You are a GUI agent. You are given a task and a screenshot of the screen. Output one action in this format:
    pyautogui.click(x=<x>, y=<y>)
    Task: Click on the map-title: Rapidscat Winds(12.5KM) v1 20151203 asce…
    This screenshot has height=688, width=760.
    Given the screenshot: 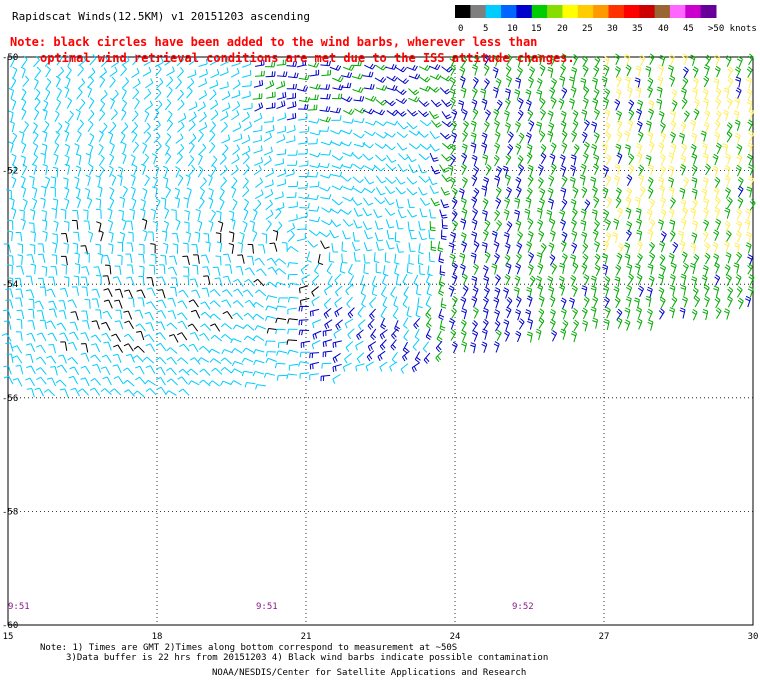 What is the action you would take?
    pyautogui.click(x=161, y=16)
    